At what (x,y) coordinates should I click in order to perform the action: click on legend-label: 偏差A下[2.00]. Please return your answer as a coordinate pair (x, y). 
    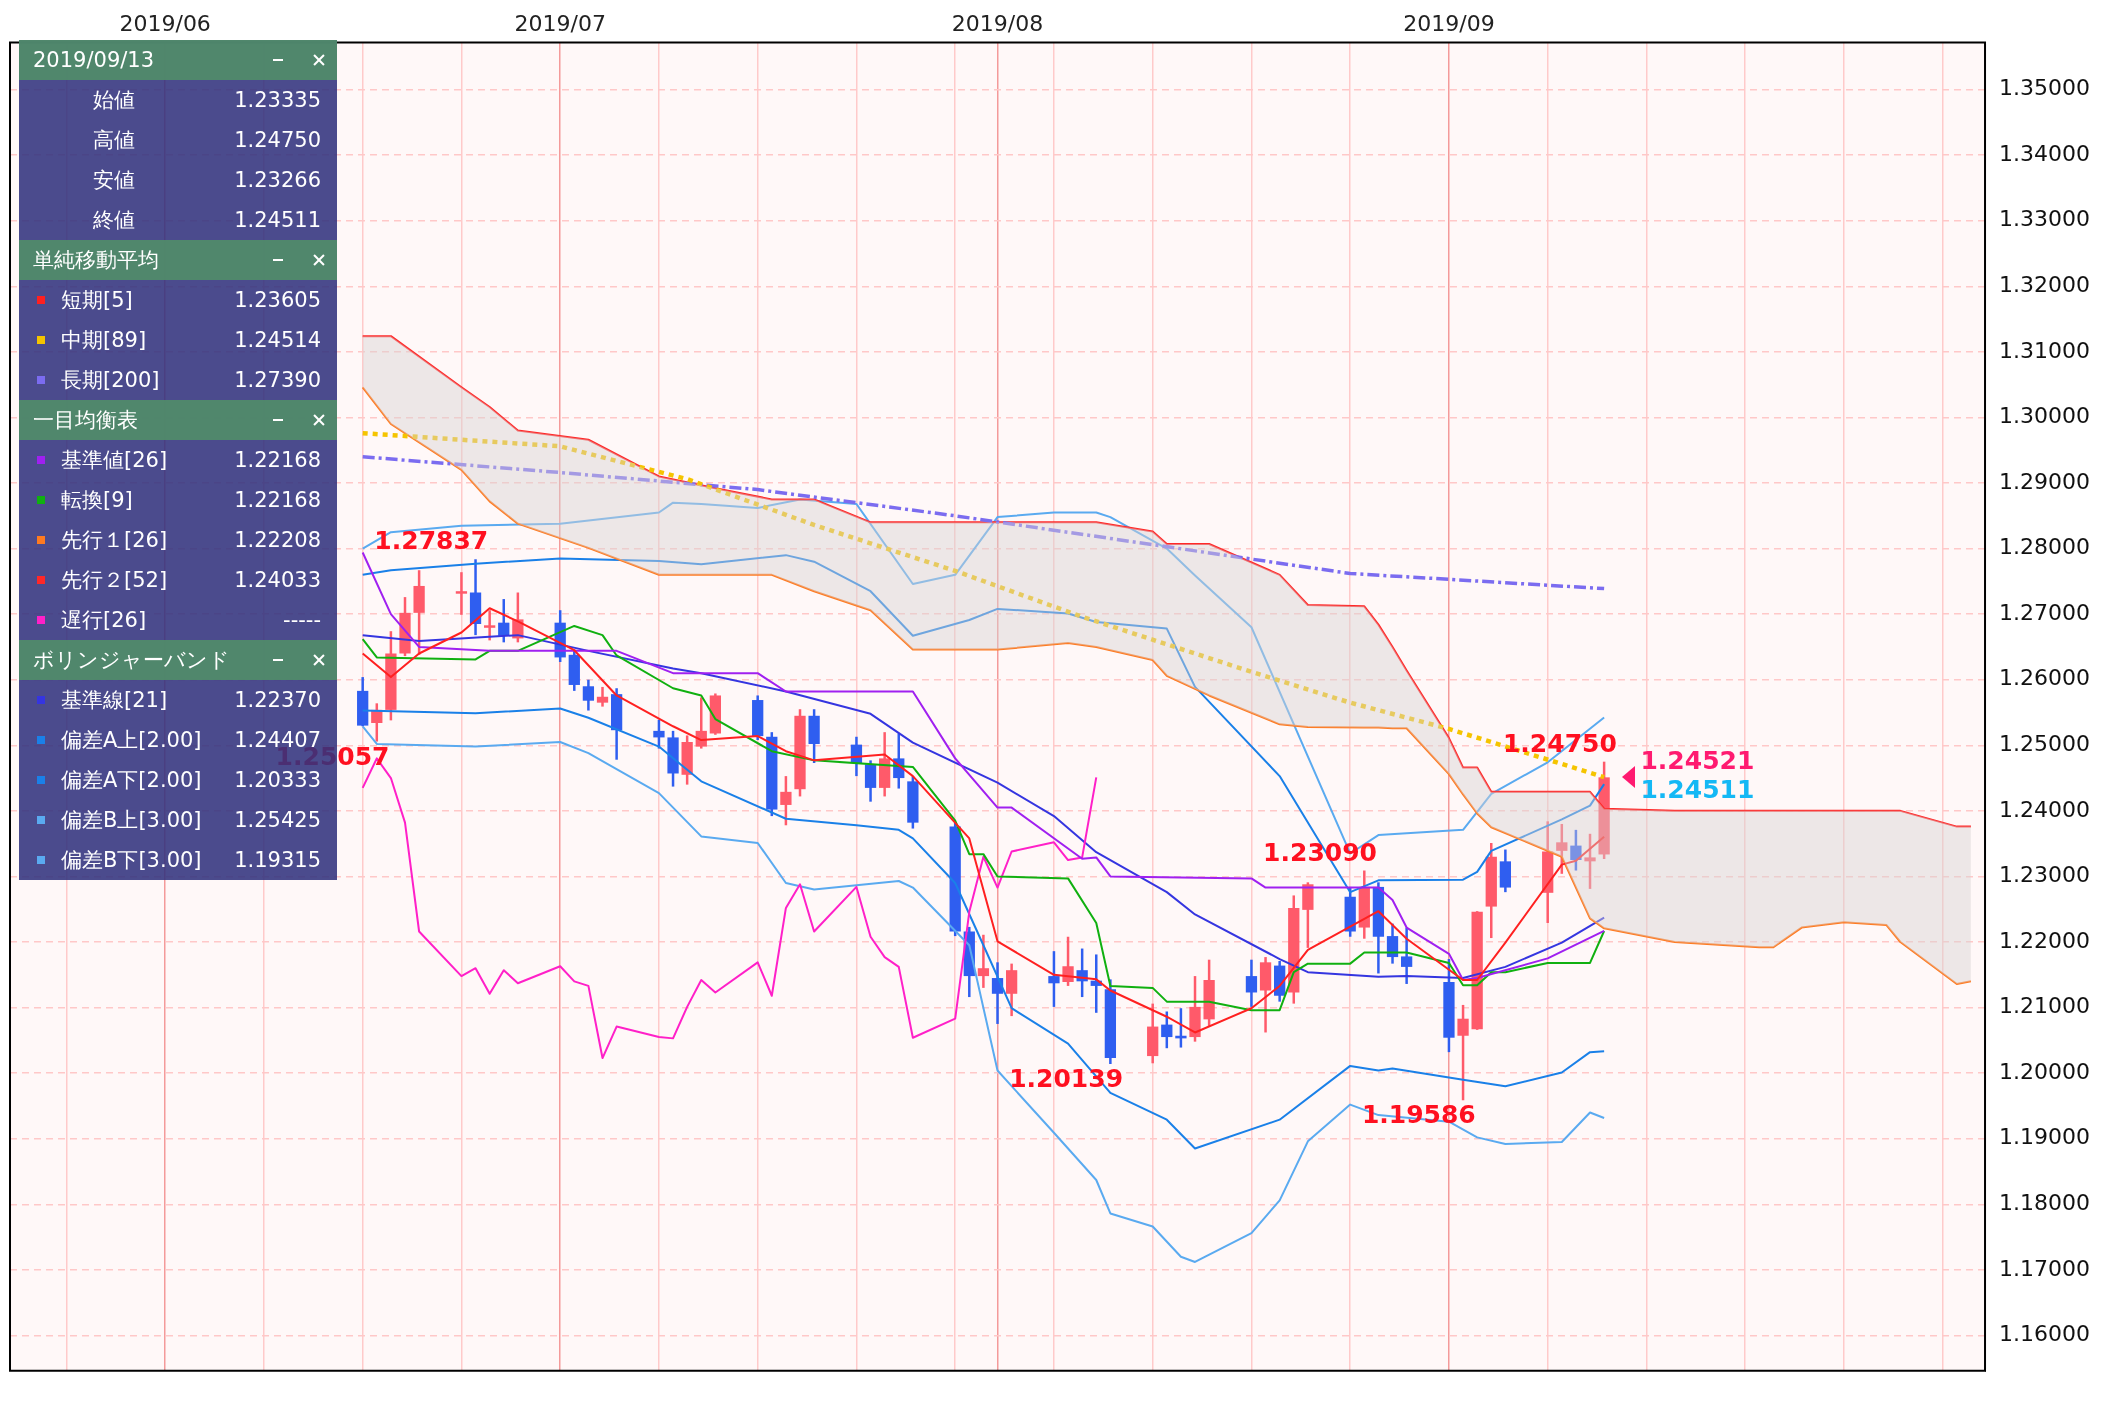
    Looking at the image, I should click on (132, 780).